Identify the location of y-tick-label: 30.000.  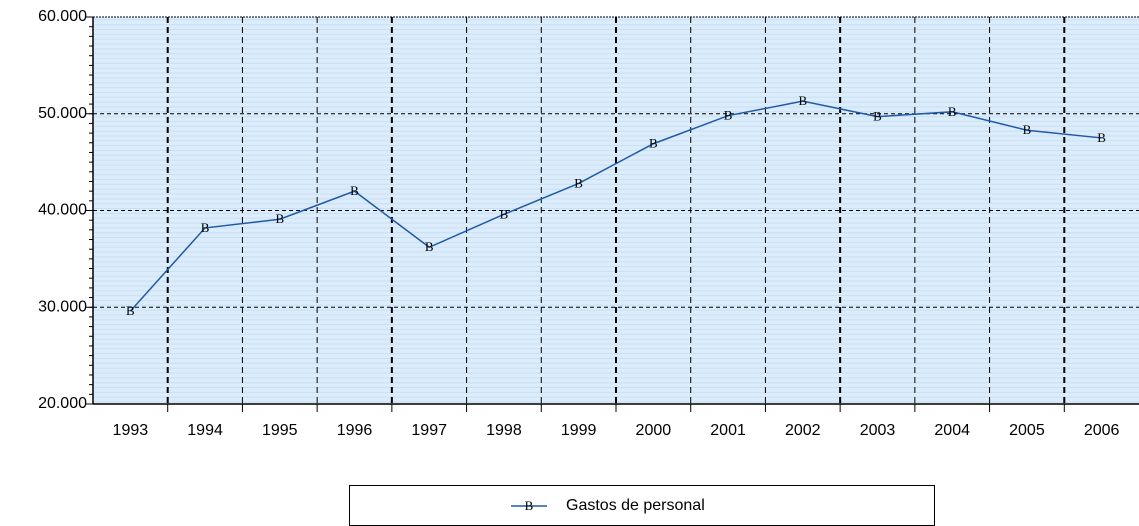
(62, 306).